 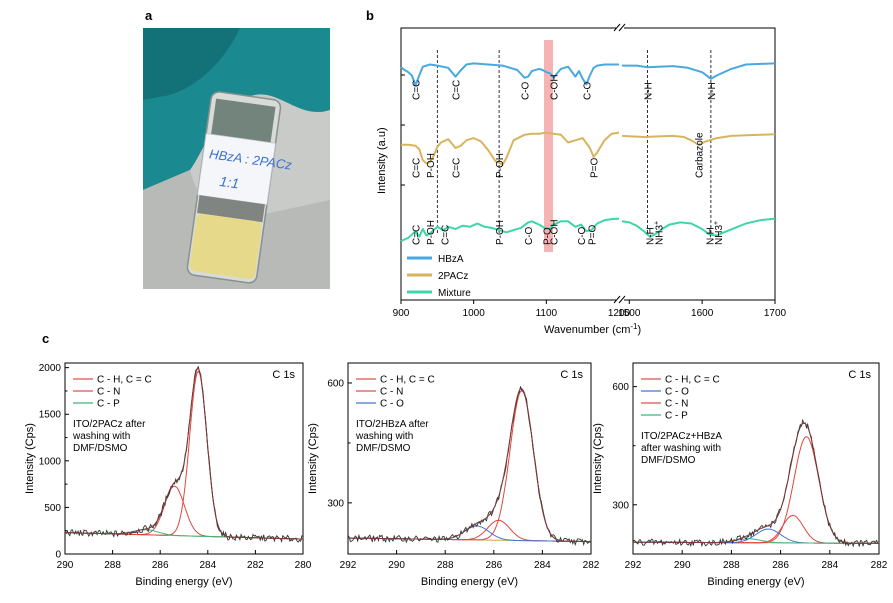 I want to click on yellow-powder, so click(x=225, y=246).